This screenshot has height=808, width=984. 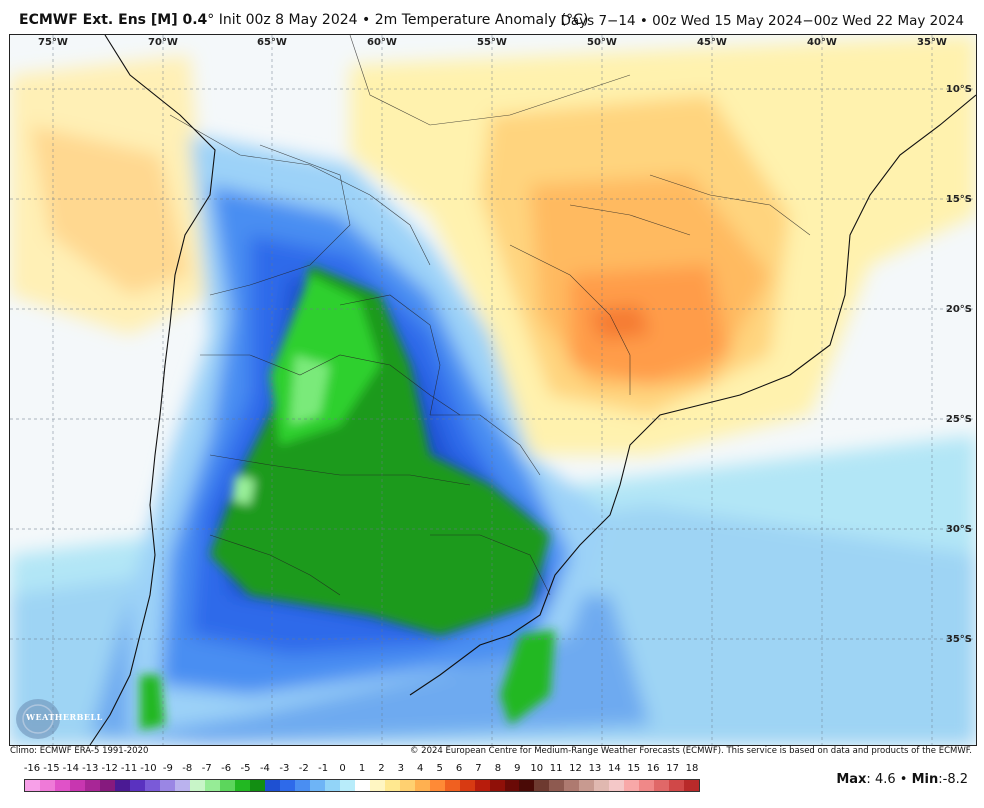 I want to click on colorbar-tick-label: 16, so click(x=653, y=768).